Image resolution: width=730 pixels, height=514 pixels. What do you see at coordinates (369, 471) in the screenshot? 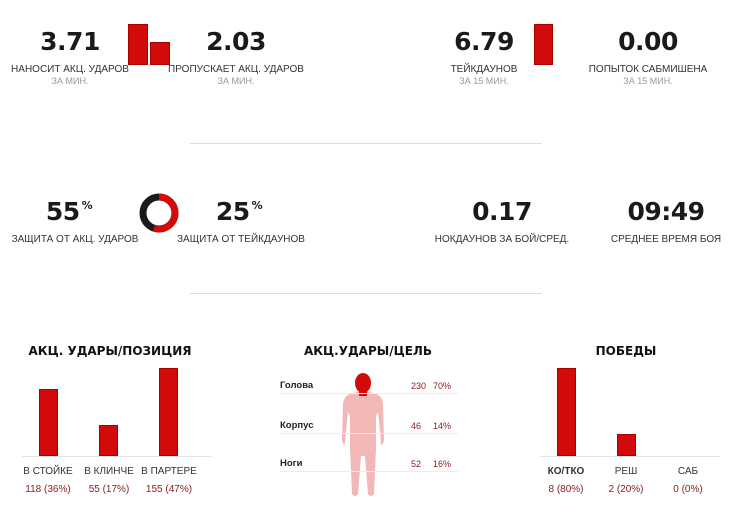
I see `target-line-legs` at bounding box center [369, 471].